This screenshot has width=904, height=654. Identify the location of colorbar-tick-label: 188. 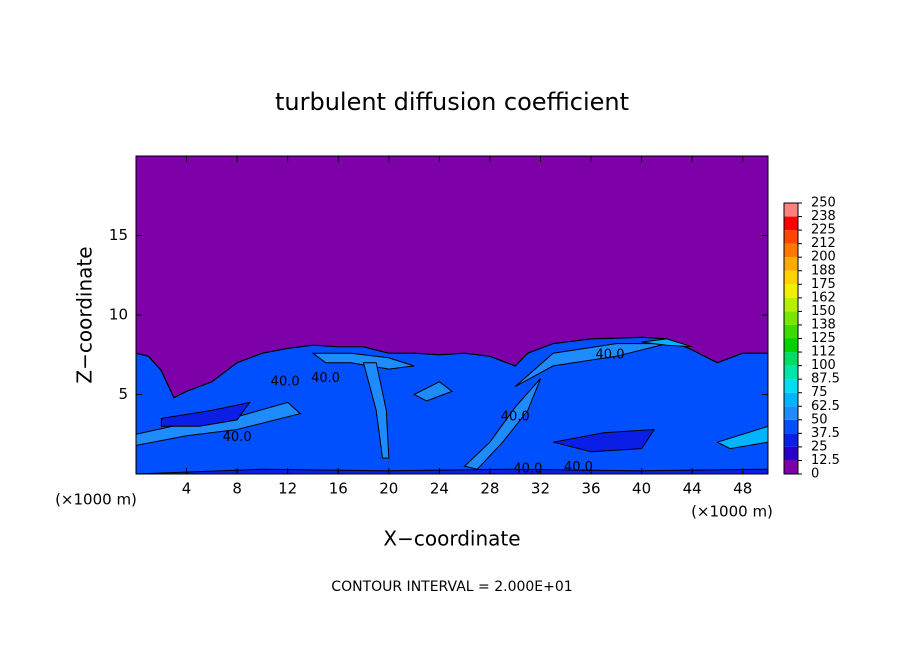
(823, 270).